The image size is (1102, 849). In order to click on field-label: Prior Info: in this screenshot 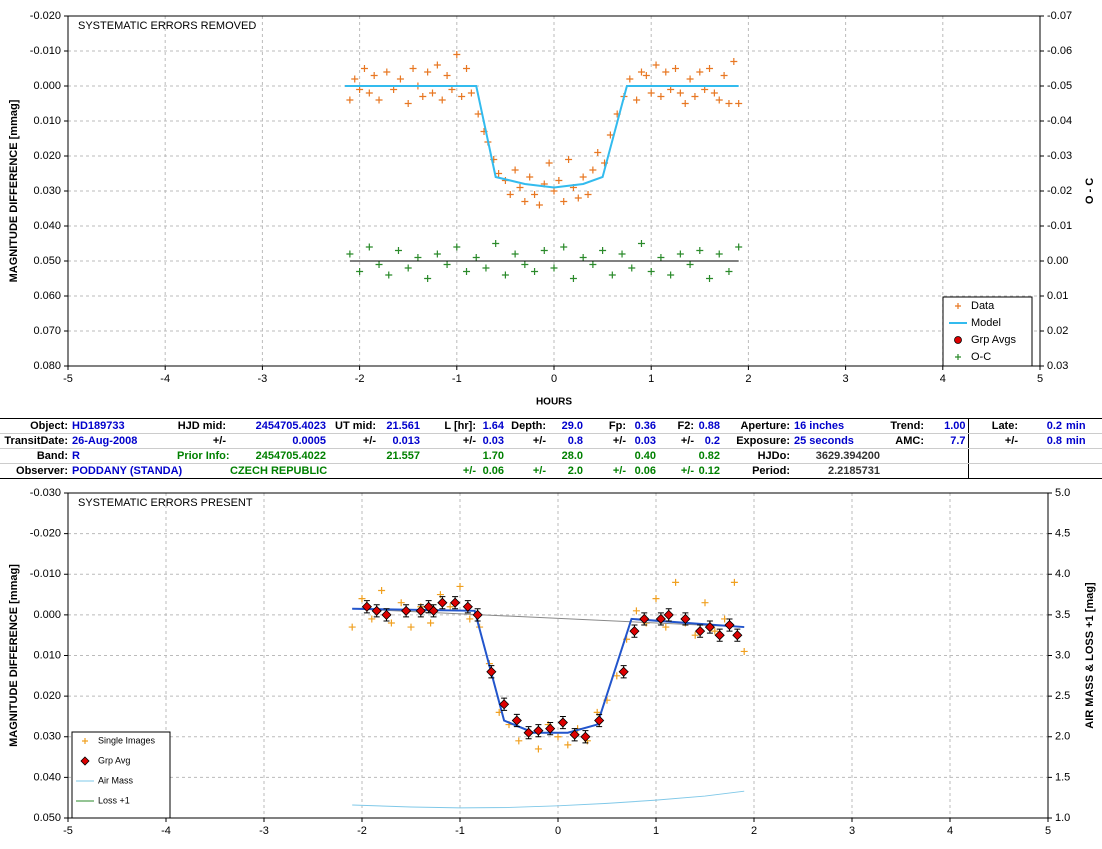, I will do `click(202, 456)`.